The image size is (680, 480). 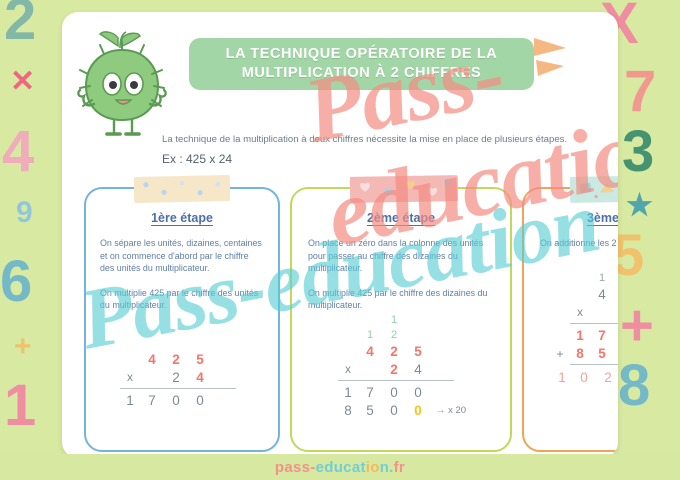 I want to click on calc2-carry-top-row: 1, so click(x=402, y=319).